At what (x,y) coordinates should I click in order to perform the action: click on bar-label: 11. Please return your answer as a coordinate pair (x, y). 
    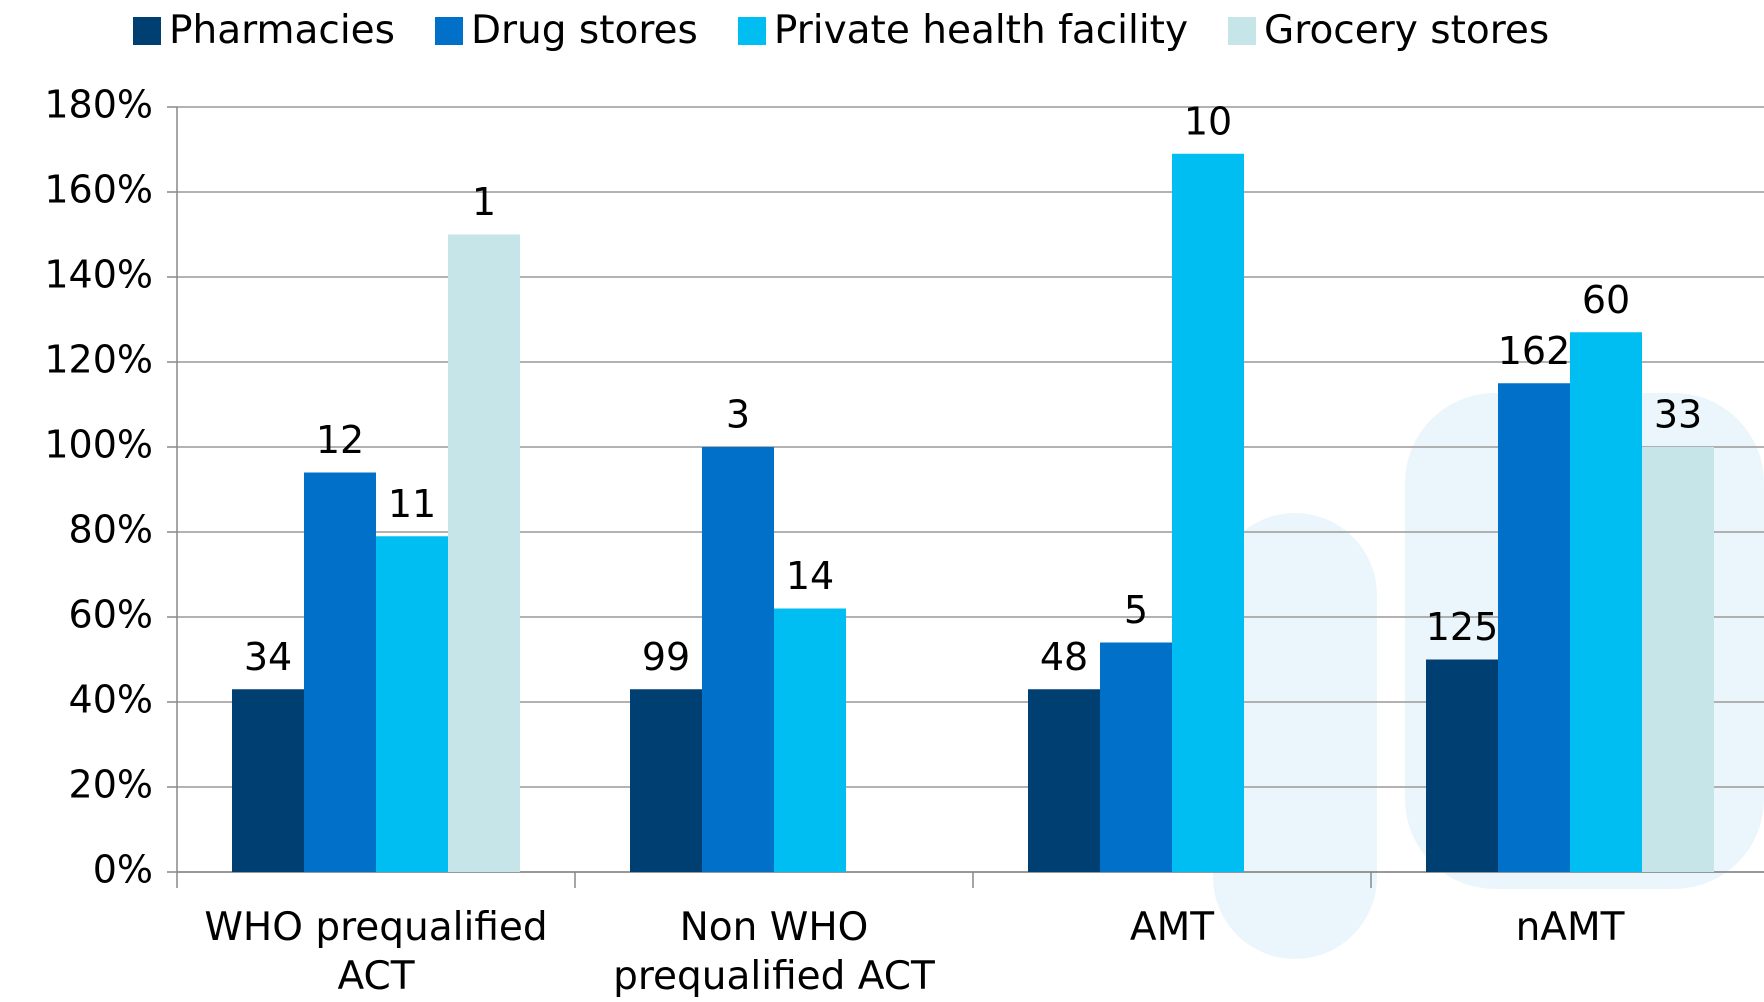
    Looking at the image, I should click on (412, 504).